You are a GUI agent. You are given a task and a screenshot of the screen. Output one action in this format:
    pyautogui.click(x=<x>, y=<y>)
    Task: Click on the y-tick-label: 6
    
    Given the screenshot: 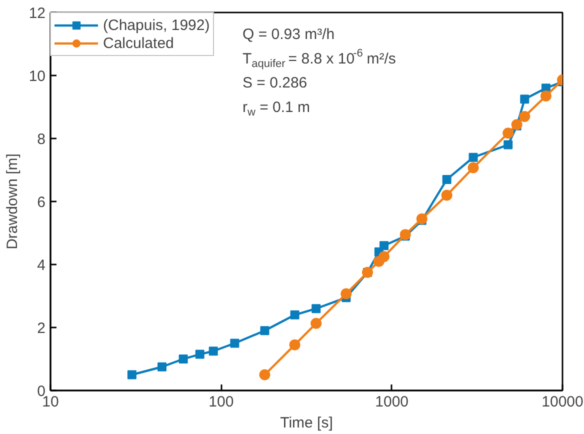 What is the action you would take?
    pyautogui.click(x=41, y=202)
    